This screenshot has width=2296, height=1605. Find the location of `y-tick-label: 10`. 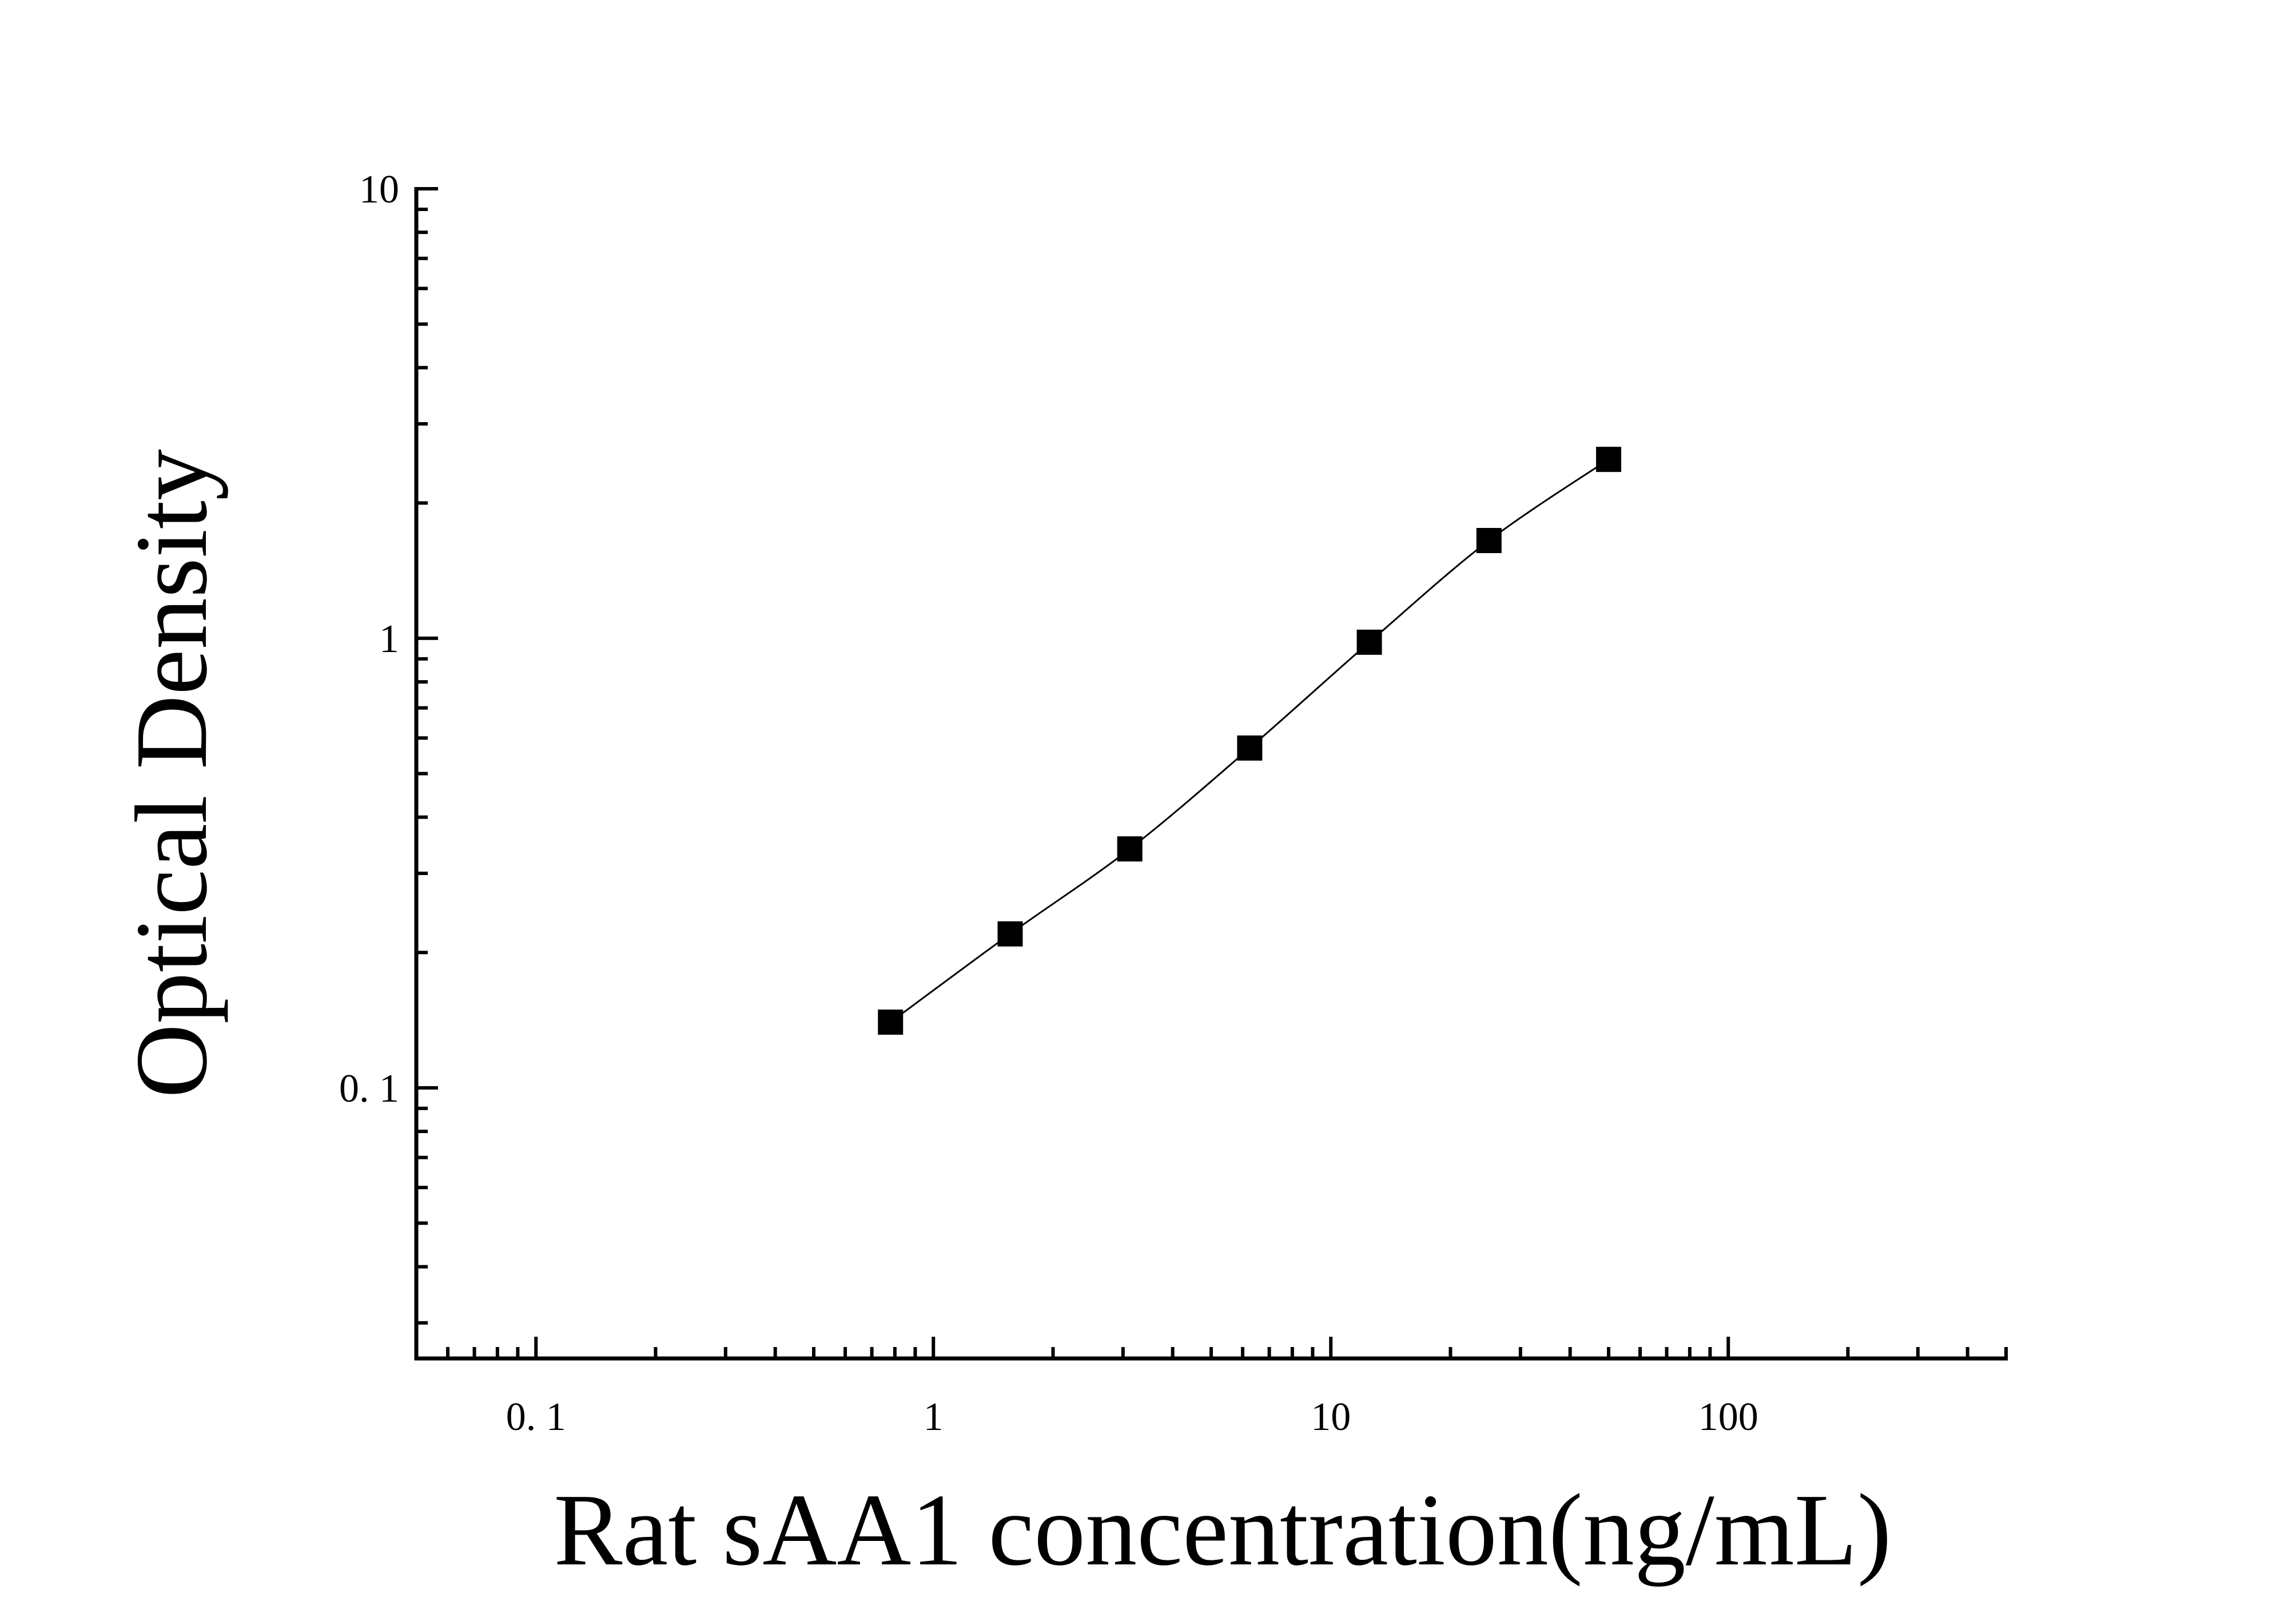

y-tick-label: 10 is located at coordinates (379, 190).